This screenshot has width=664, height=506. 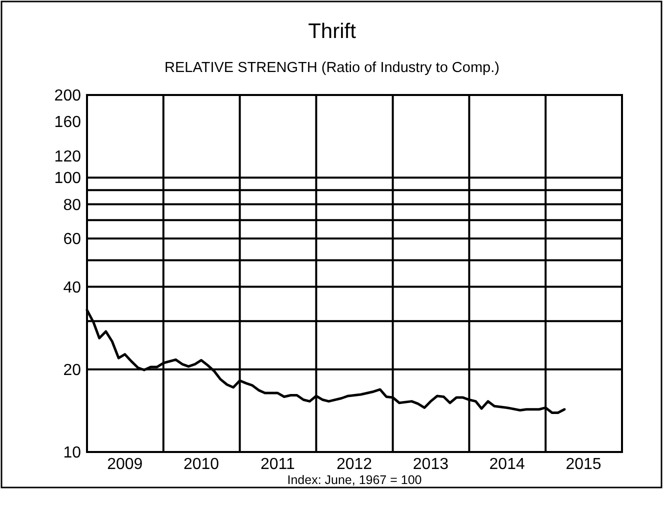 What do you see at coordinates (354, 464) in the screenshot?
I see `x-tick-label: 2012` at bounding box center [354, 464].